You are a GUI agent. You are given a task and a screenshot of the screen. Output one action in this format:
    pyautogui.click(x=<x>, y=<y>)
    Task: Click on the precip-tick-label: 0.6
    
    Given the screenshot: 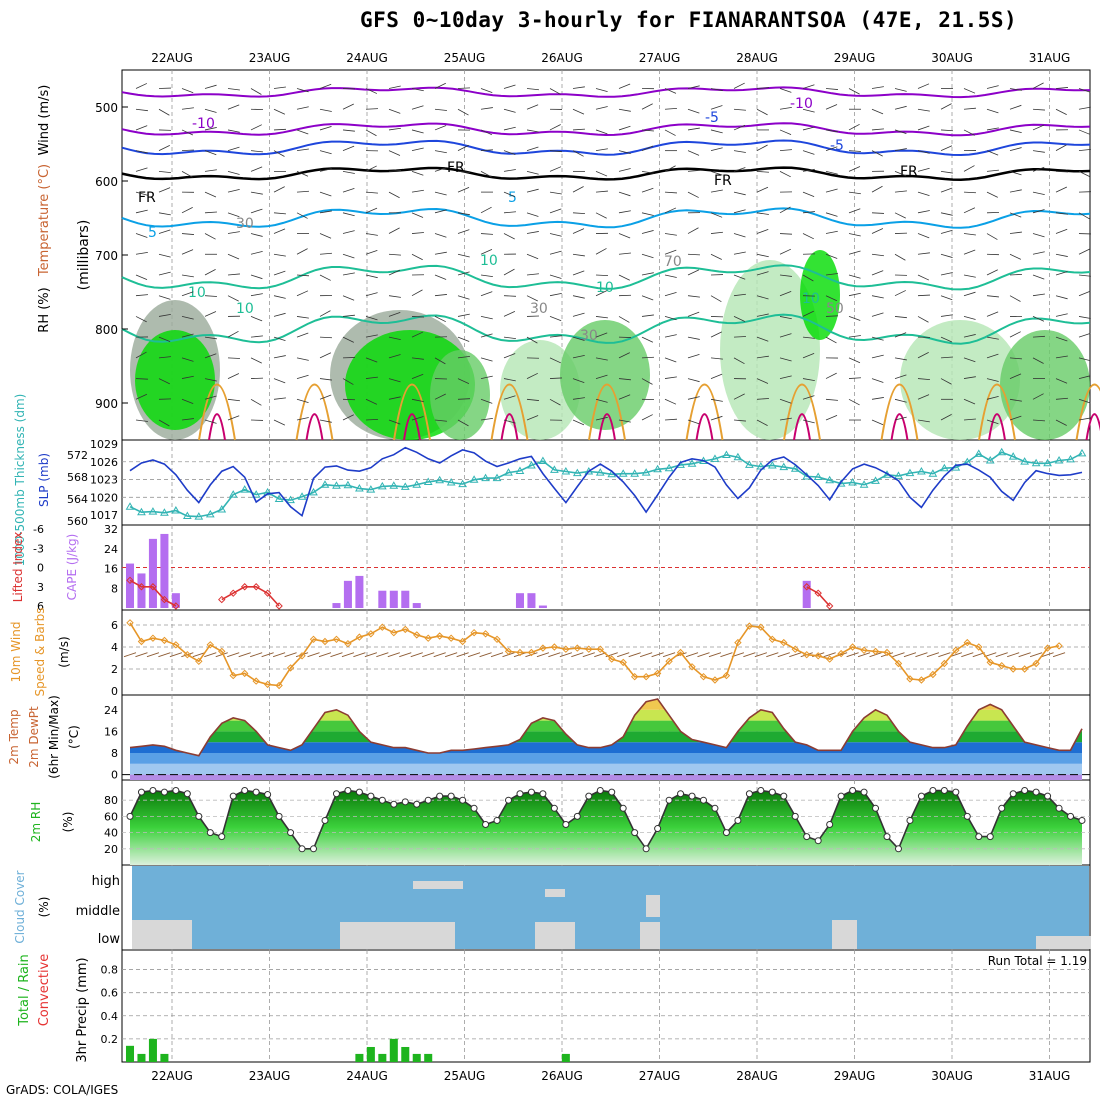 What is the action you would take?
    pyautogui.click(x=110, y=993)
    